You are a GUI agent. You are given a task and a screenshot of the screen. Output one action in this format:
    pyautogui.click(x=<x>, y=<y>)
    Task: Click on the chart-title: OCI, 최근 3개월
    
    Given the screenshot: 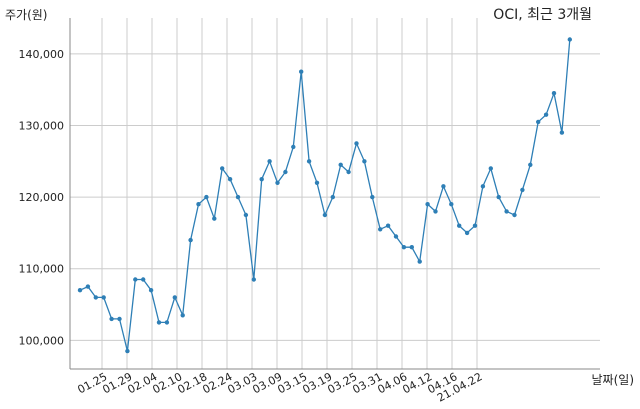 What is the action you would take?
    pyautogui.click(x=542, y=15)
    